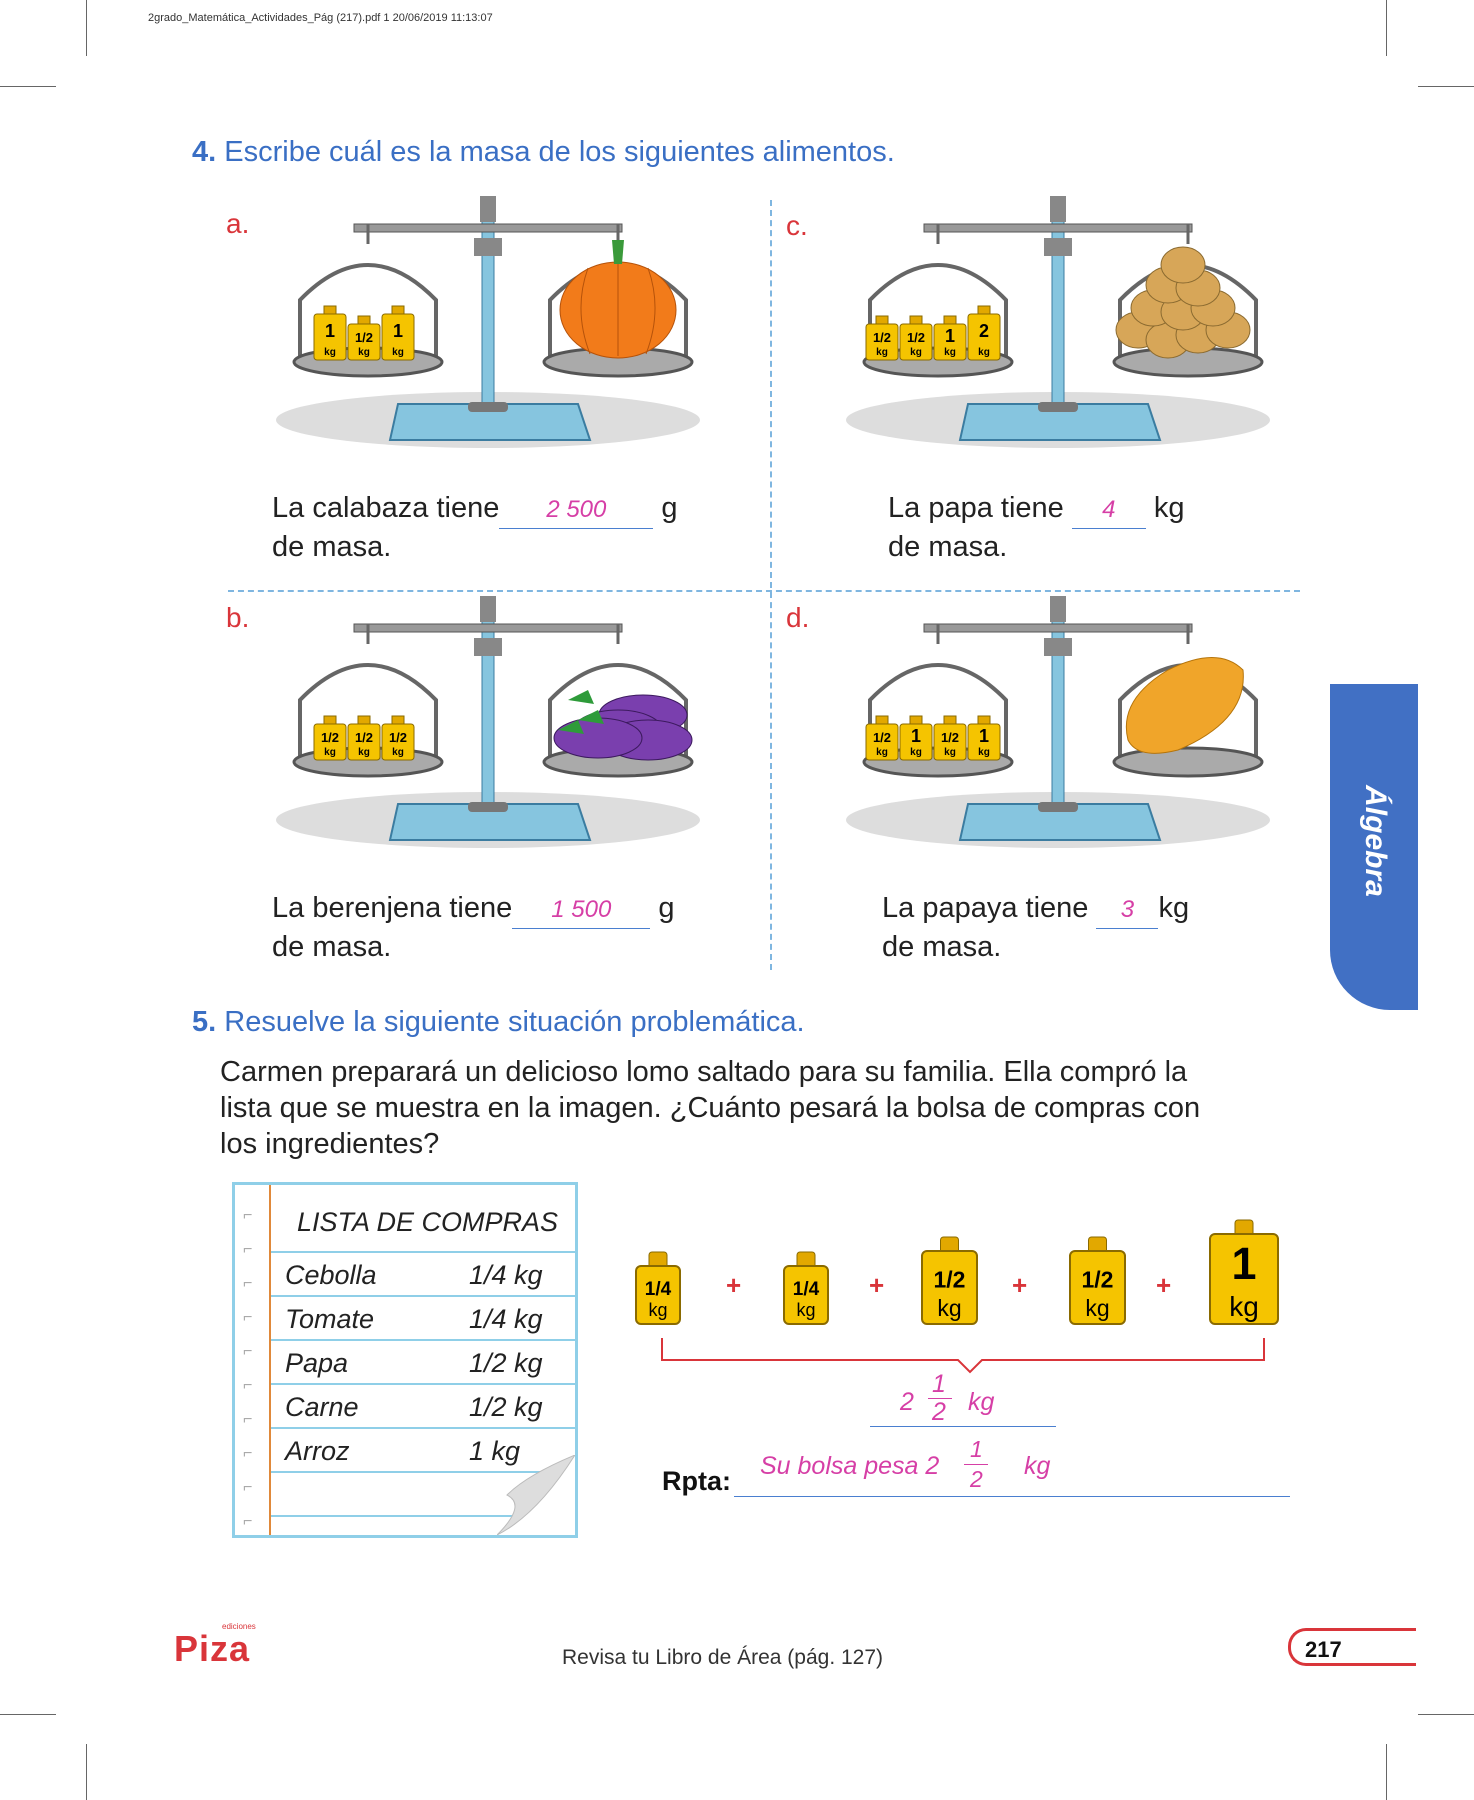 The width and height of the screenshot is (1474, 1800). What do you see at coordinates (1037, 1466) in the screenshot?
I see `rpta-unit: kg` at bounding box center [1037, 1466].